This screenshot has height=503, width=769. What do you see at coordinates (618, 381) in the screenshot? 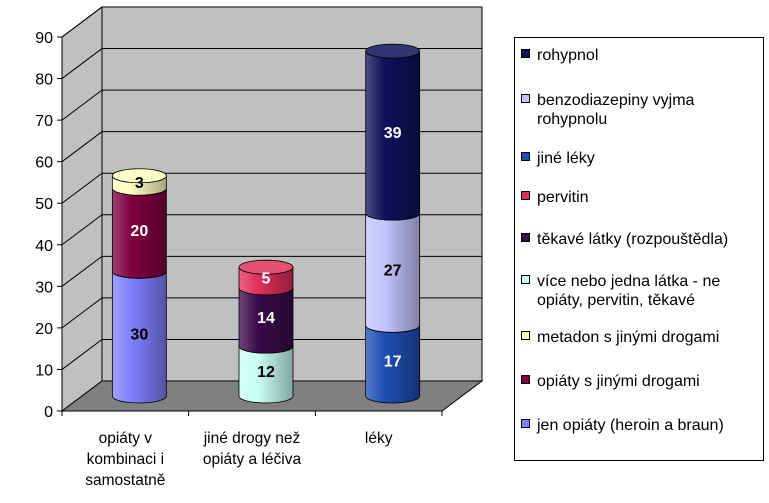
I see `legend-label: opiáty s jinými drogami` at bounding box center [618, 381].